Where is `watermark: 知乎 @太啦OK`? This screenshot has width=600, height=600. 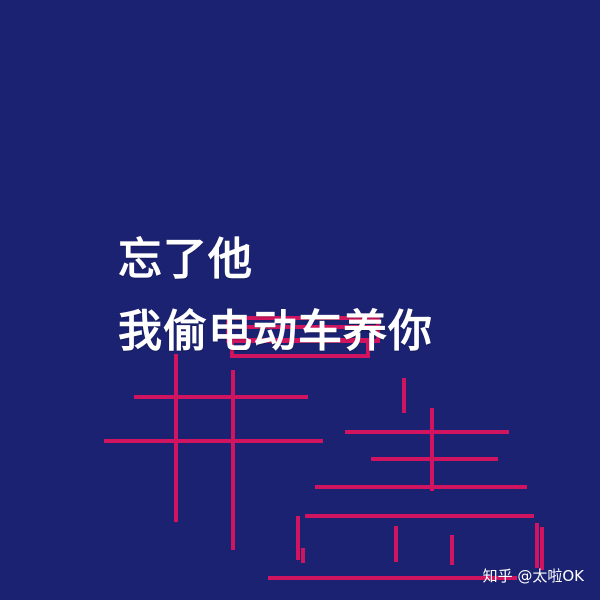 watermark: 知乎 @太啦OK is located at coordinates (533, 576).